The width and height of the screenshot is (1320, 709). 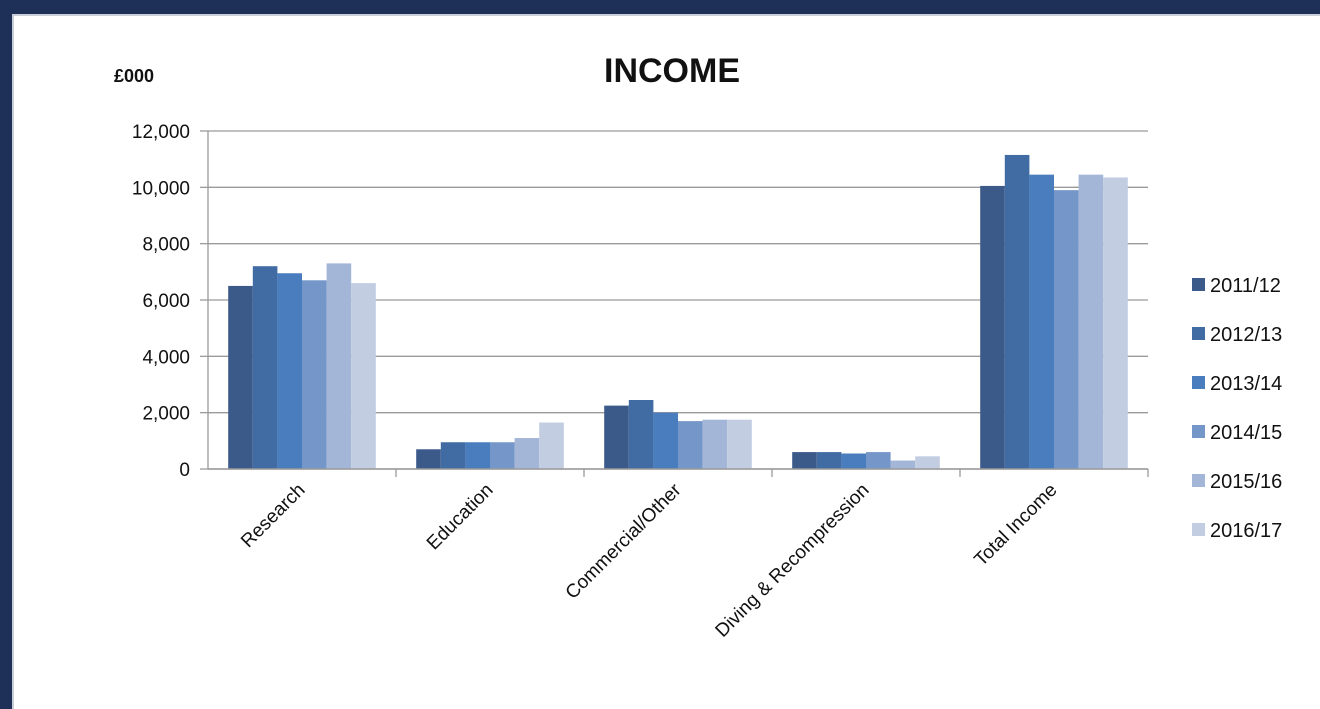 I want to click on legend-label: 2016/17, so click(x=1246, y=531).